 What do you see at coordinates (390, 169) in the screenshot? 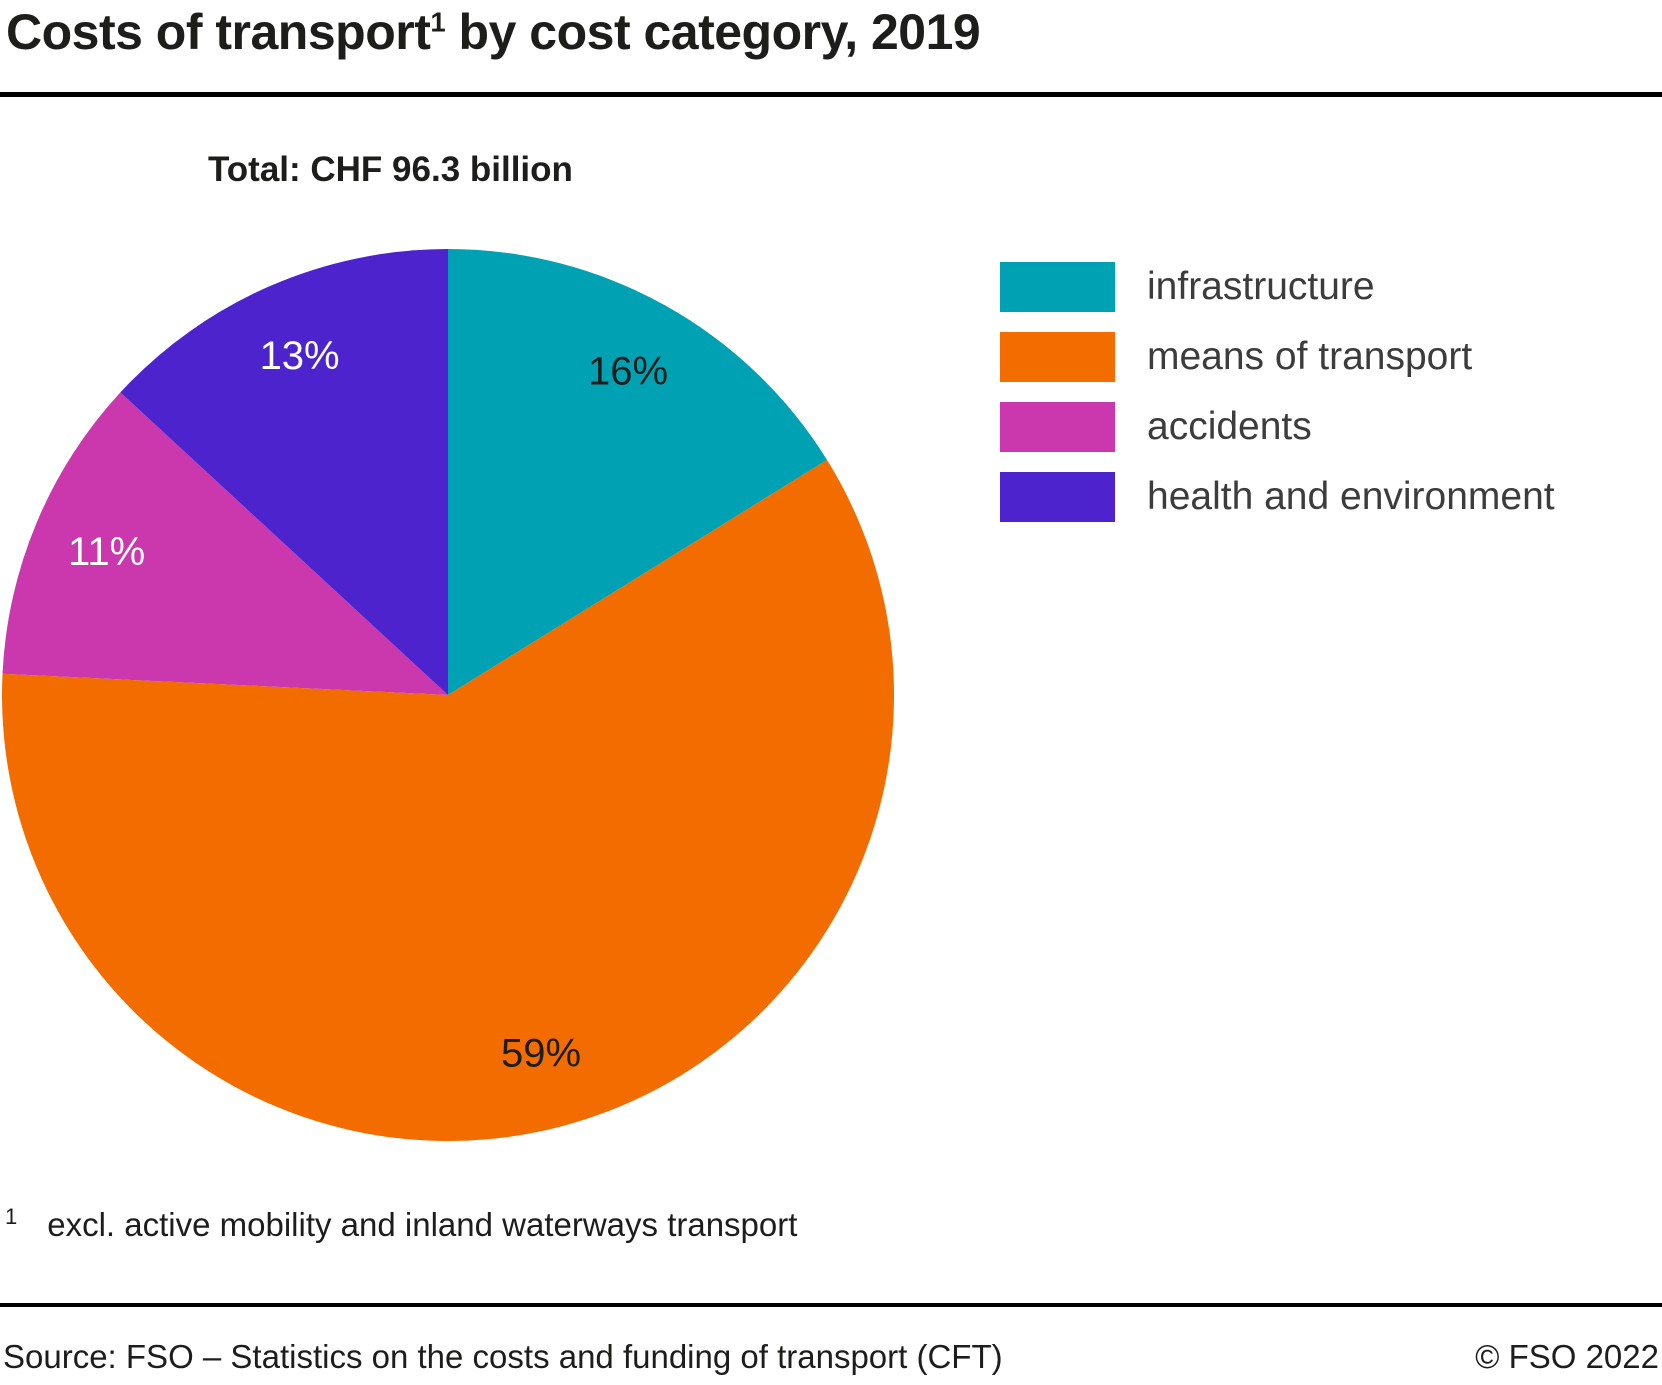
I see `chart-total-label: Total: CHF 96.3 billion` at bounding box center [390, 169].